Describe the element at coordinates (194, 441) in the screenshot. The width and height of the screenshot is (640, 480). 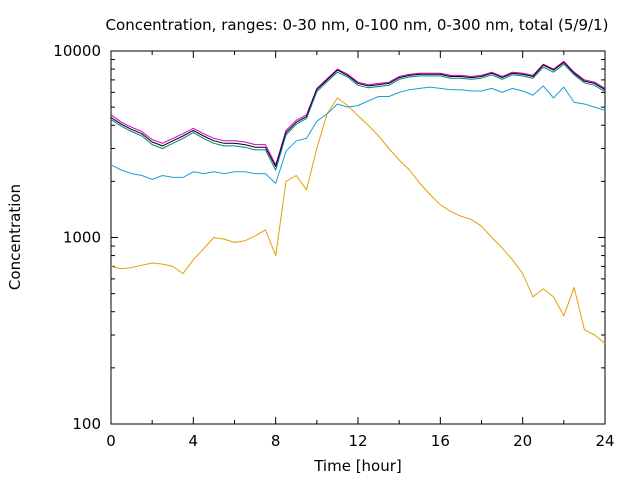
I see `x-tick-label: 4` at that location.